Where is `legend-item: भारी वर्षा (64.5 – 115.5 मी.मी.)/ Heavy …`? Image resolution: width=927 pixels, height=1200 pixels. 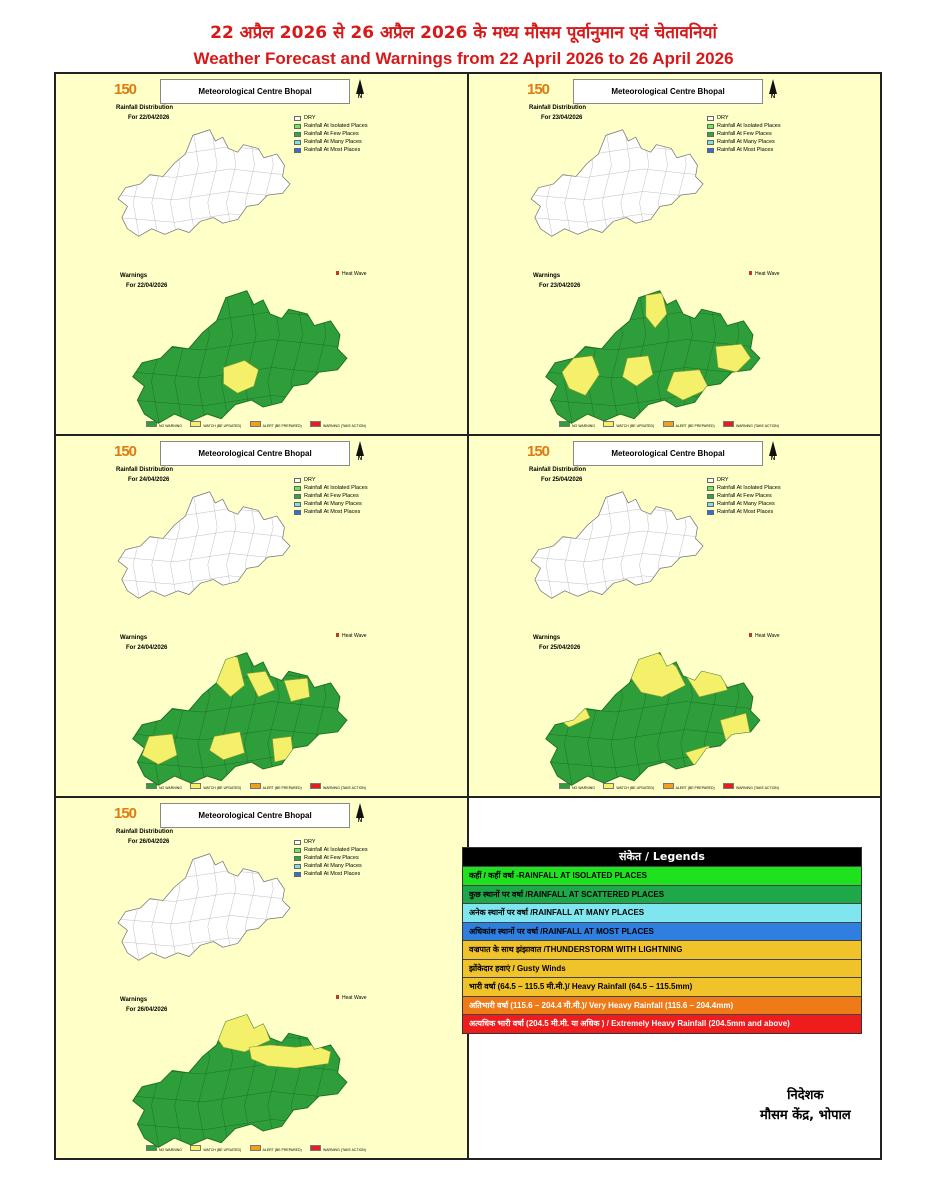
legend-item: भारी वर्षा (64.5 – 115.5 मी.मी.)/ Heavy … is located at coordinates (662, 986).